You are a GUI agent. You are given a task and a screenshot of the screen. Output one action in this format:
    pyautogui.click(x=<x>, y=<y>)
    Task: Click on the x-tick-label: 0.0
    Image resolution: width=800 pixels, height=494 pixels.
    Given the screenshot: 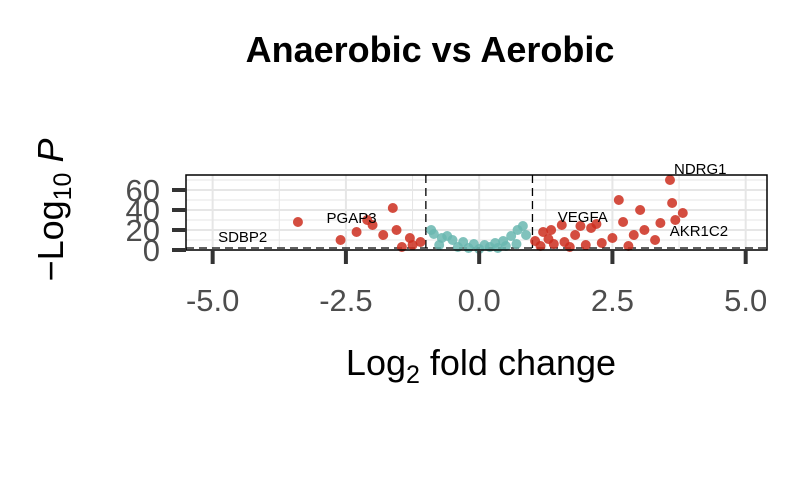 What is the action you would take?
    pyautogui.click(x=479, y=300)
    